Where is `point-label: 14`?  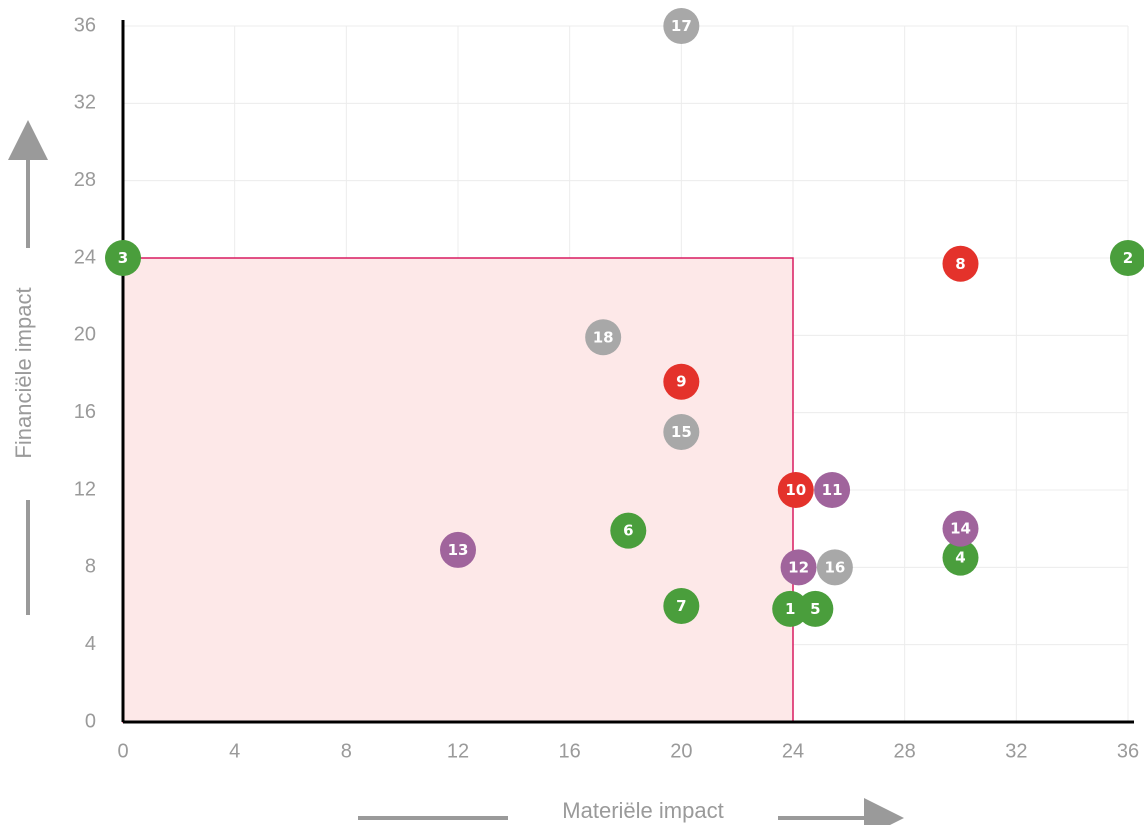
point-label: 14 is located at coordinates (960, 529).